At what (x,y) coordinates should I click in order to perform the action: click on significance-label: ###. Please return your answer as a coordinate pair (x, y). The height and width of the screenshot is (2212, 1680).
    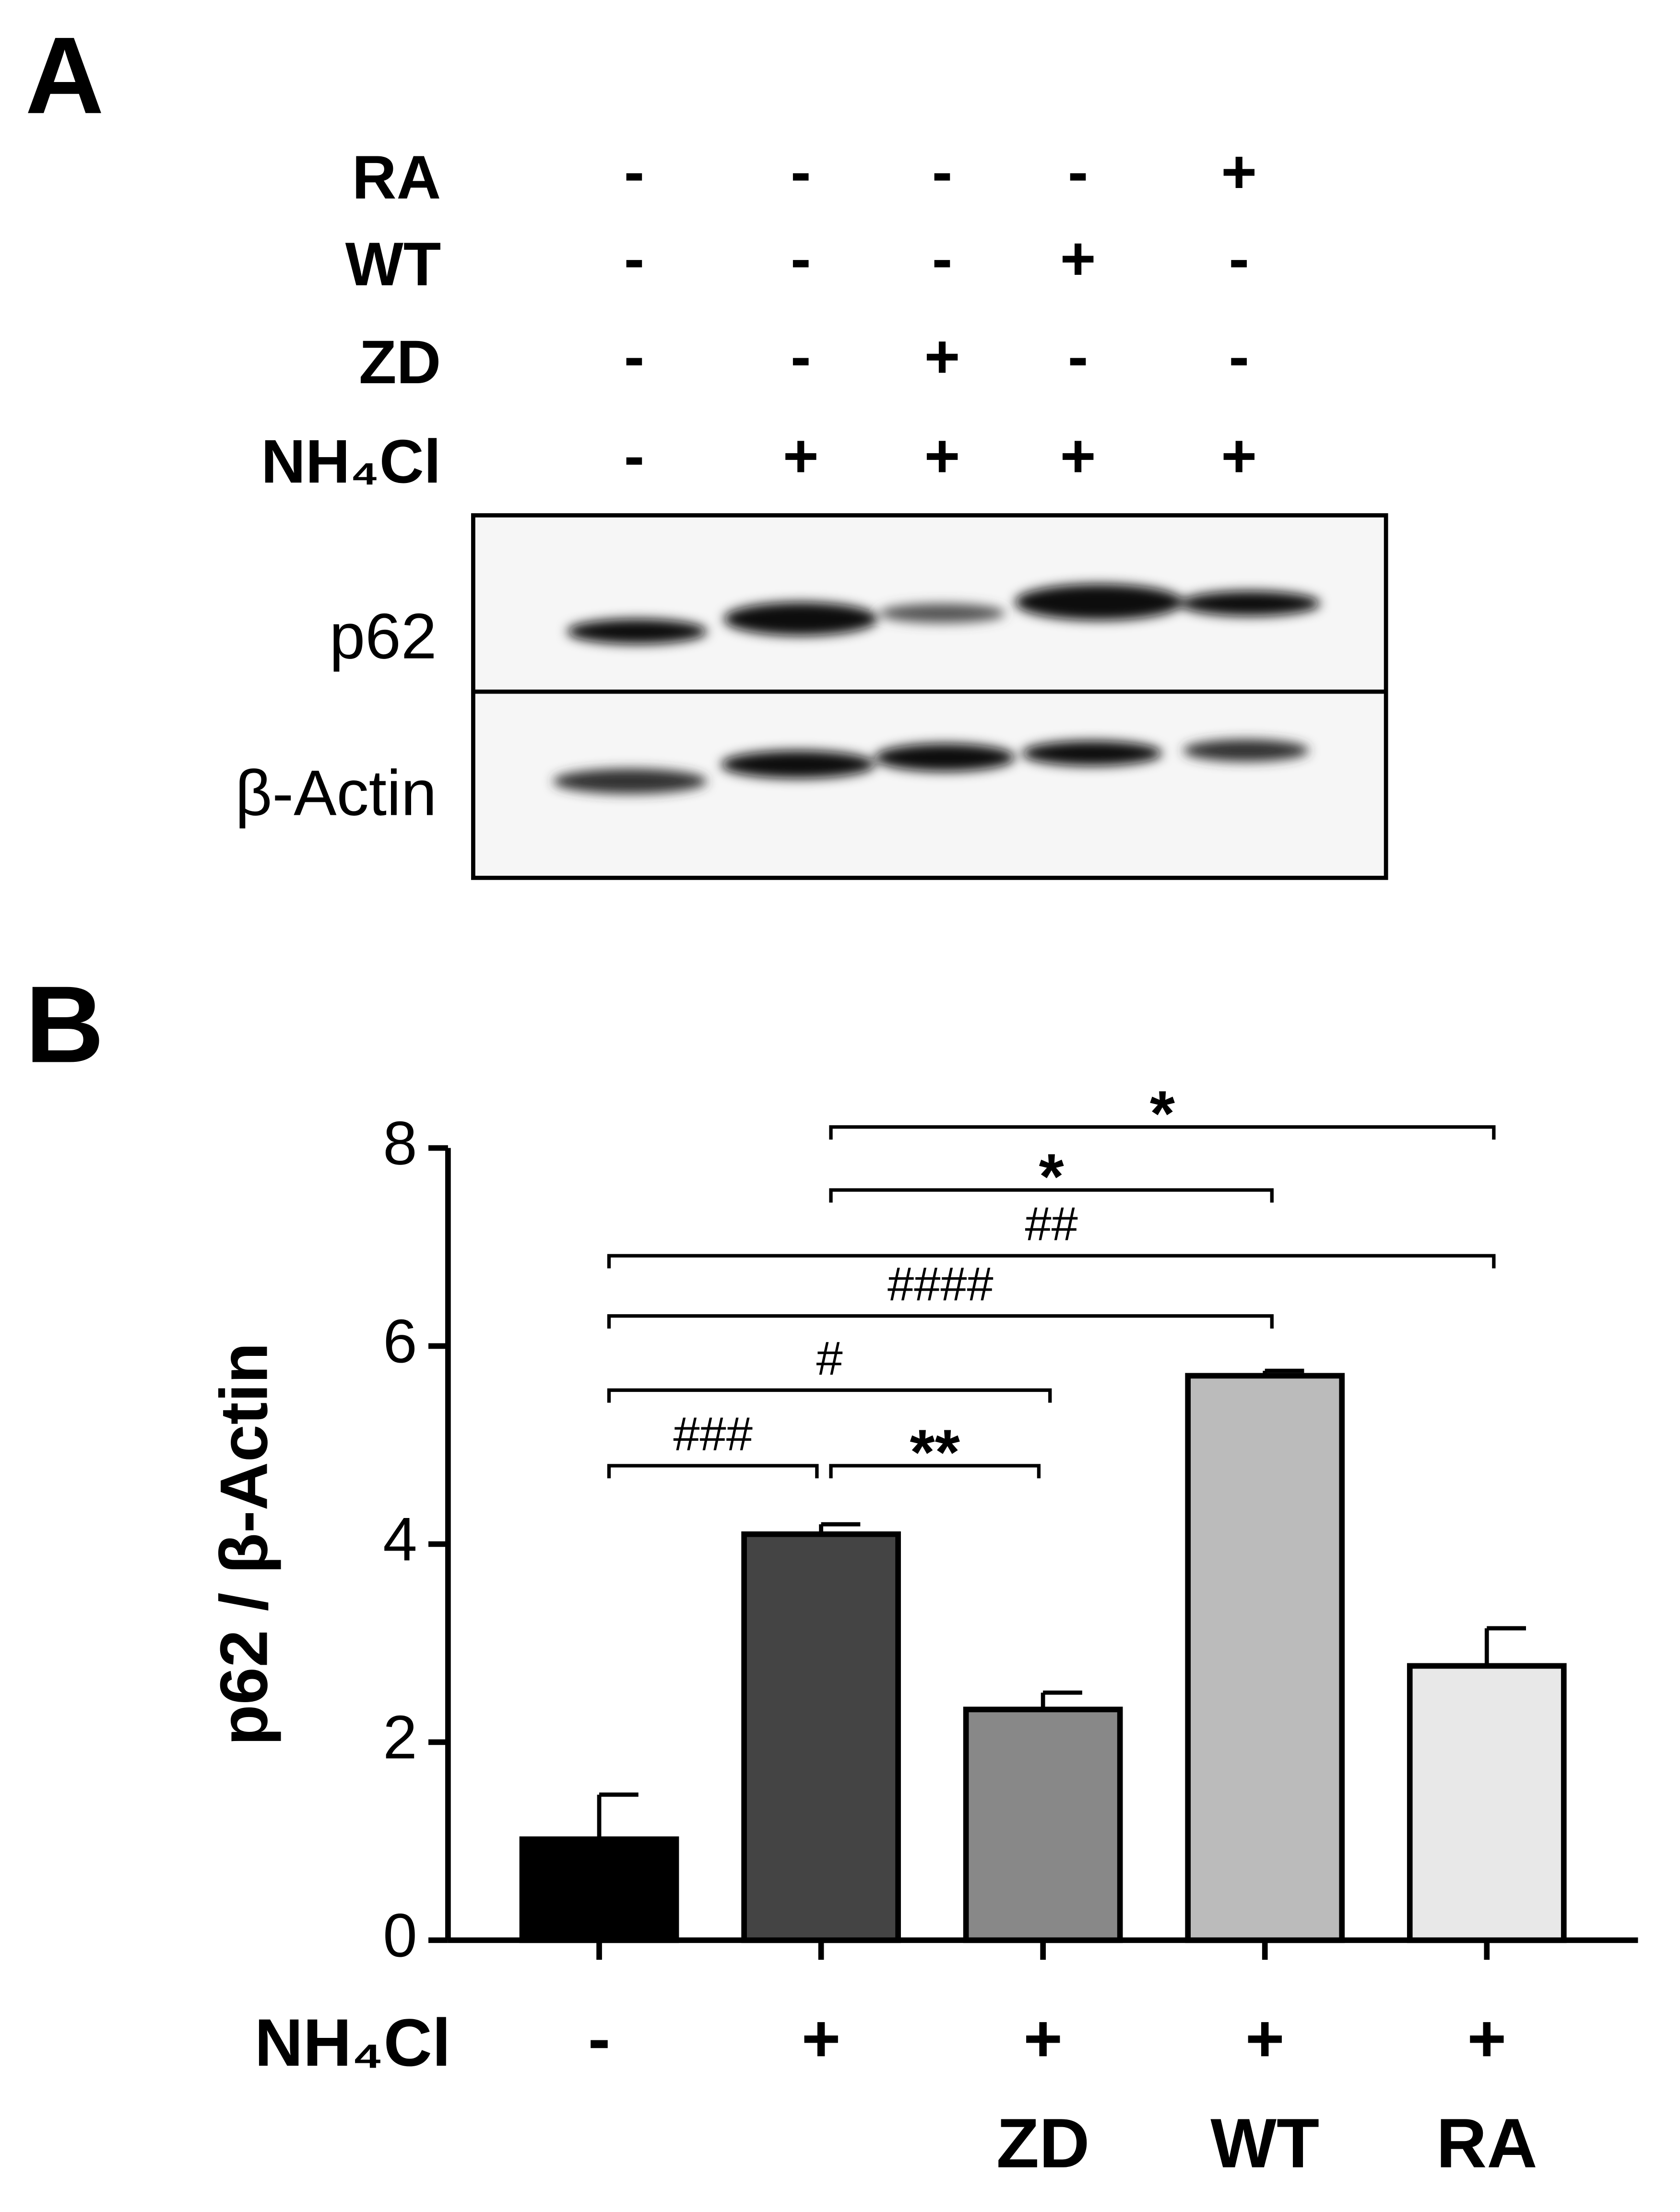
    Looking at the image, I should click on (713, 1434).